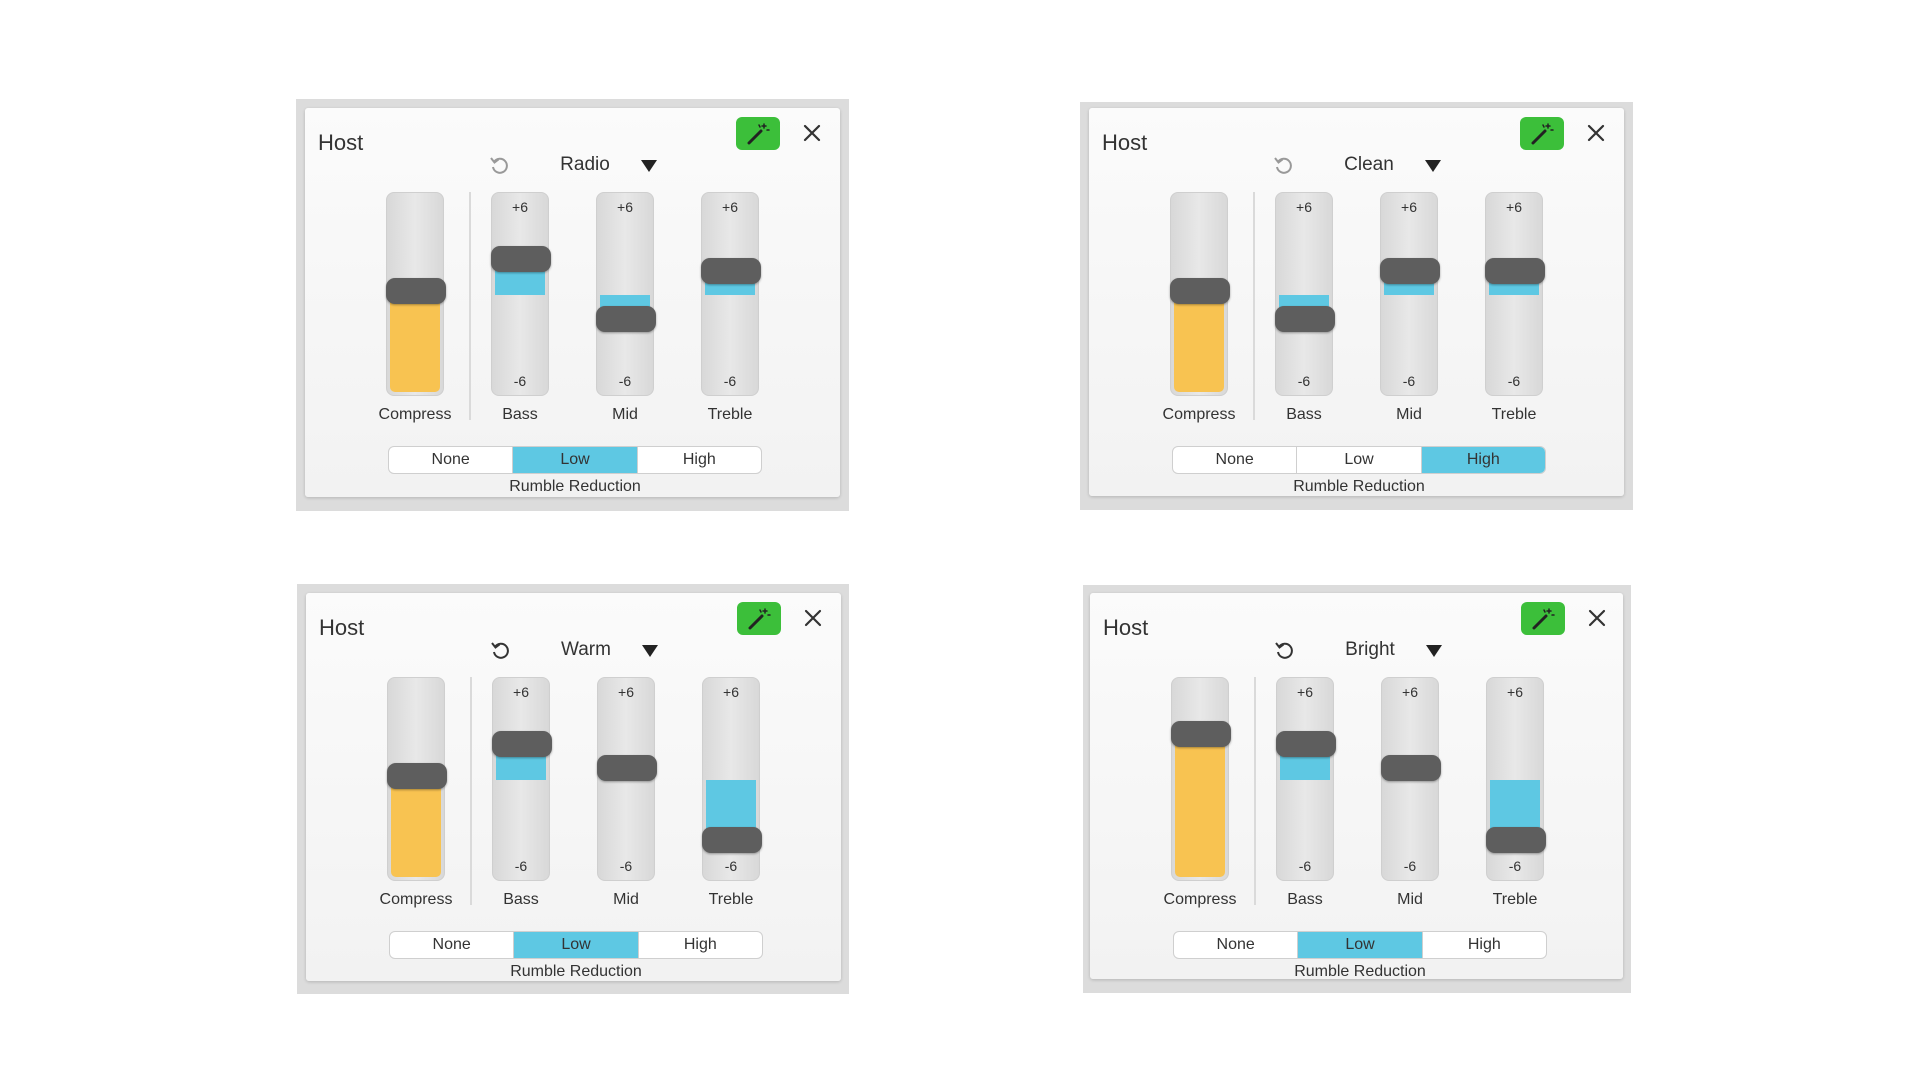 This screenshot has height=1080, width=1920. What do you see at coordinates (1515, 899) in the screenshot?
I see `treble-label: Treble` at bounding box center [1515, 899].